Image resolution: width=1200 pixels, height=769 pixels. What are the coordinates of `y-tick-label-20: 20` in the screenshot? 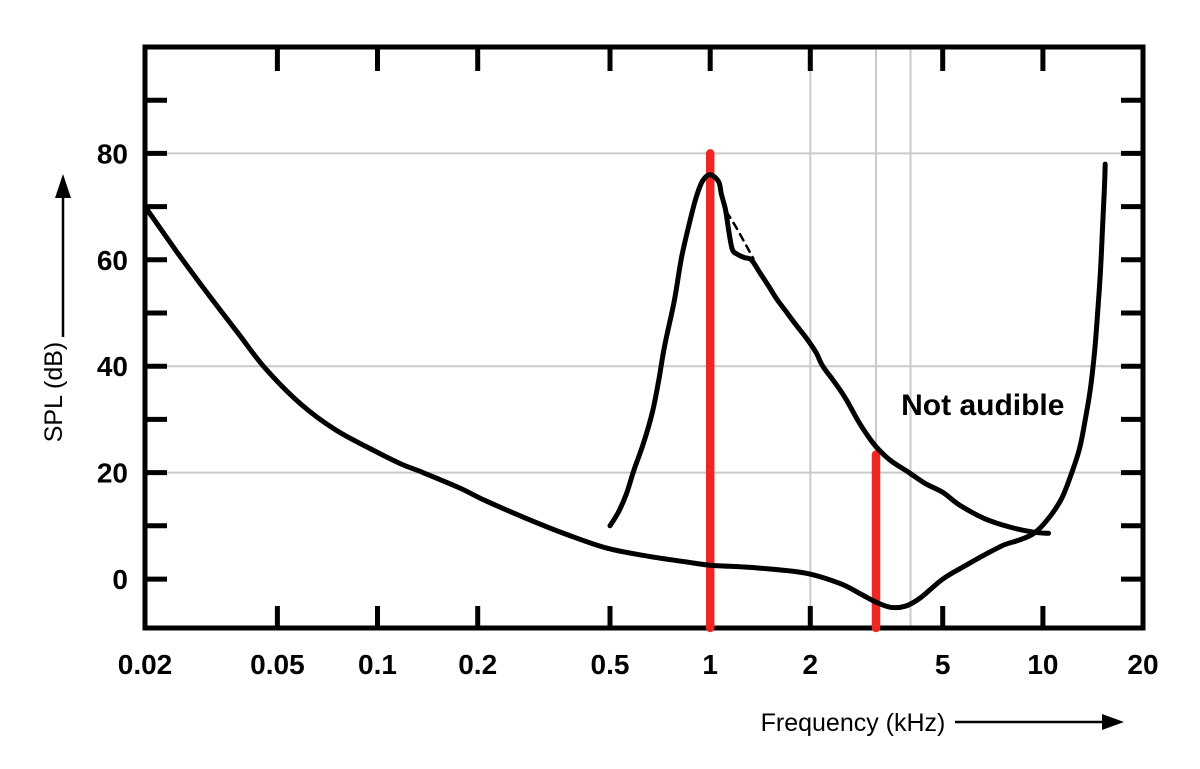 It's located at (112, 473).